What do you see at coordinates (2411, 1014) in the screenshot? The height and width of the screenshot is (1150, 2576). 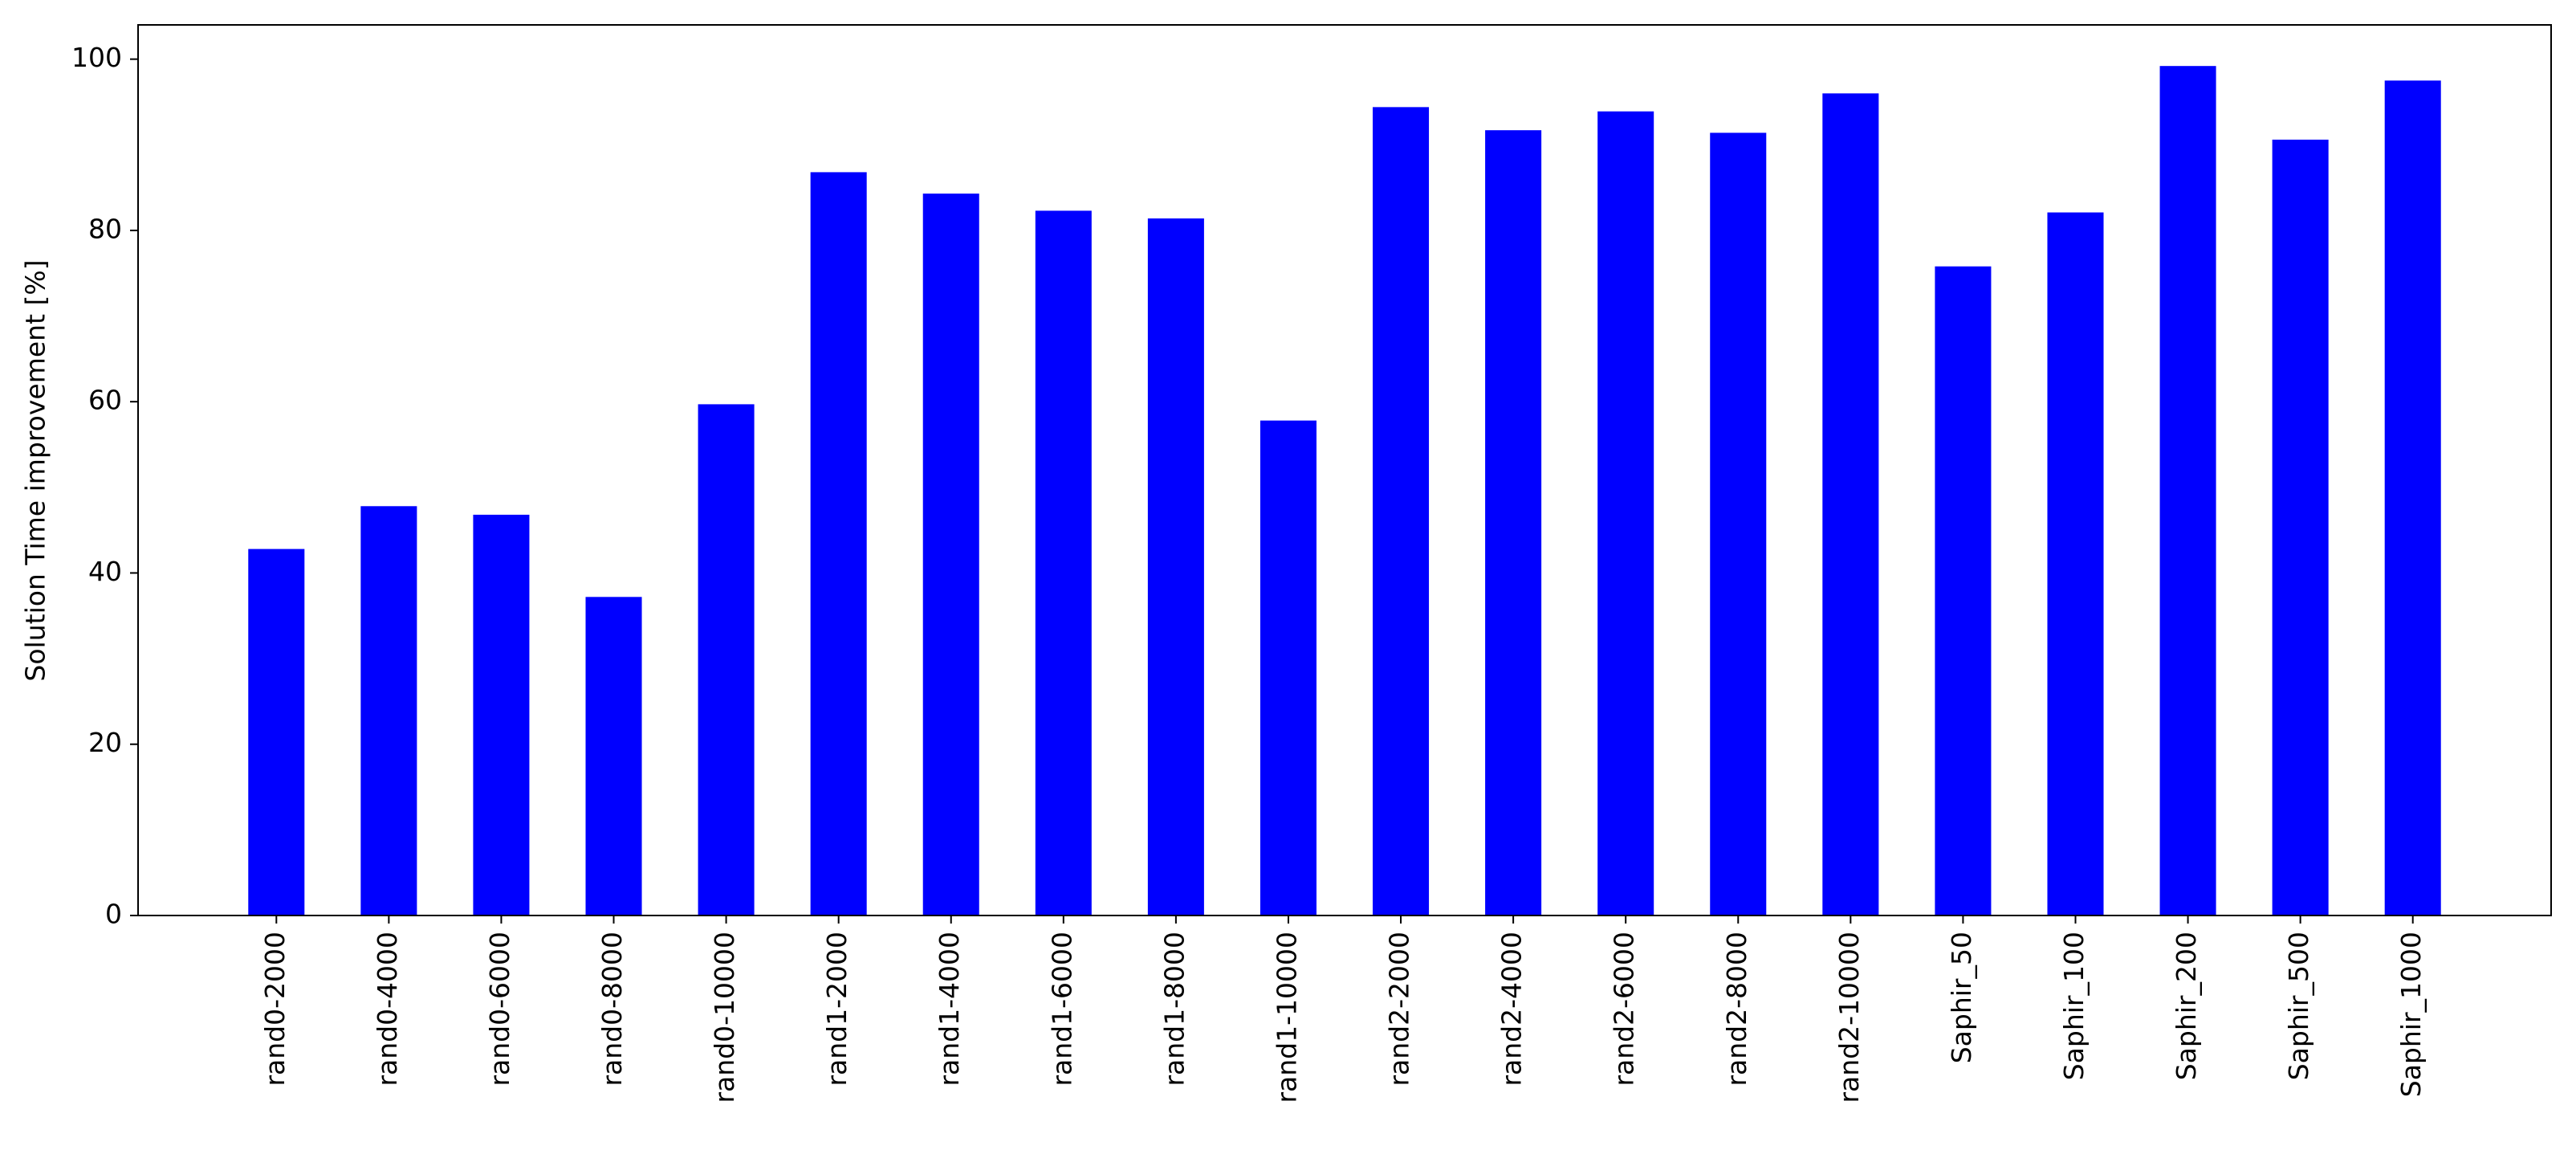 I see `x-tick-label: Saphir_1000` at bounding box center [2411, 1014].